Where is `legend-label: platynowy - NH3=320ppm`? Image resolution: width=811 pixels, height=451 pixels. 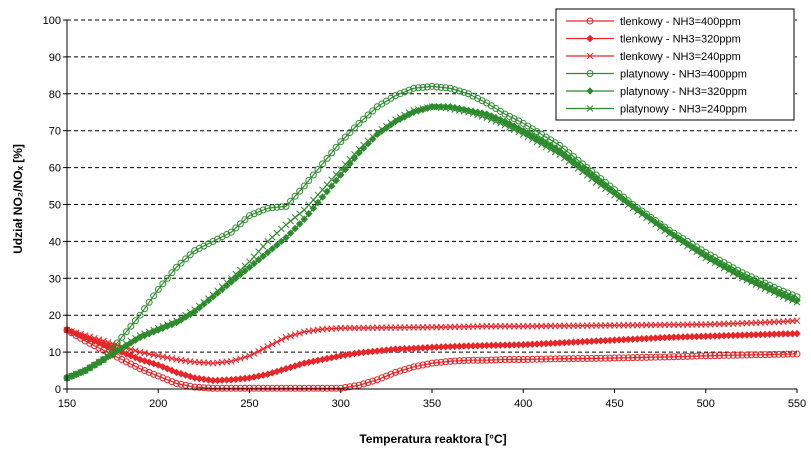 legend-label: platynowy - NH3=320ppm is located at coordinates (683, 92).